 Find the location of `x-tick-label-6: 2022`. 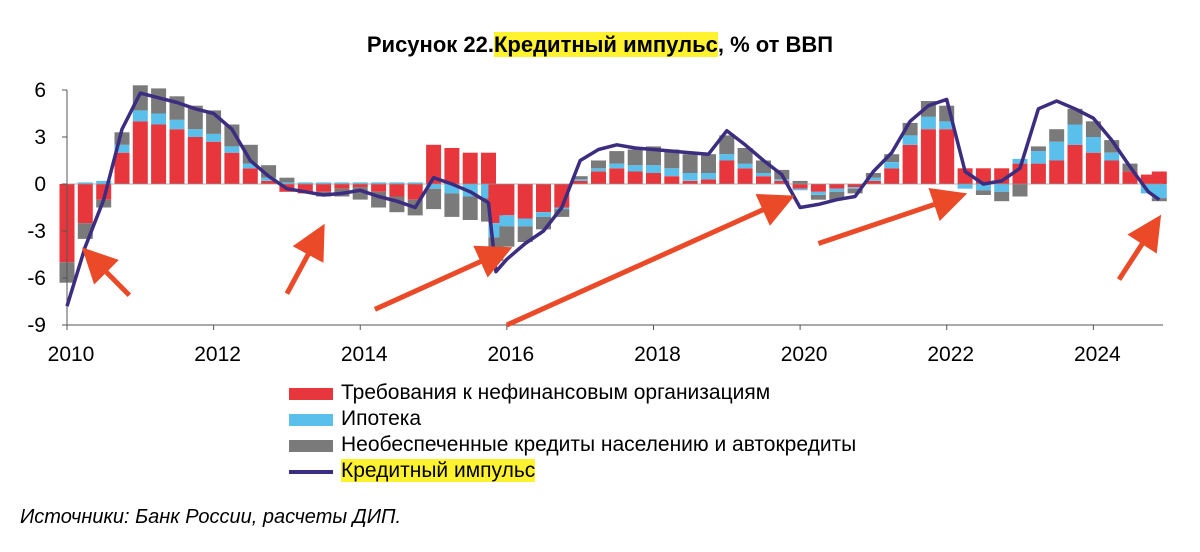

x-tick-label-6: 2022 is located at coordinates (950, 354).